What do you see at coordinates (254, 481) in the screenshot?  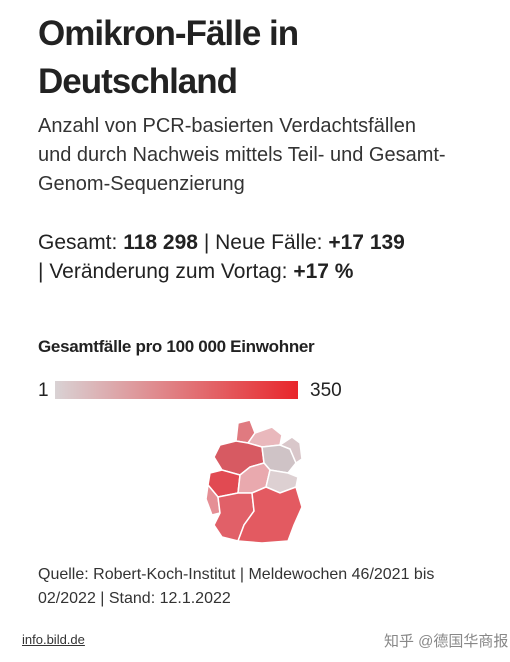 I see `map` at bounding box center [254, 481].